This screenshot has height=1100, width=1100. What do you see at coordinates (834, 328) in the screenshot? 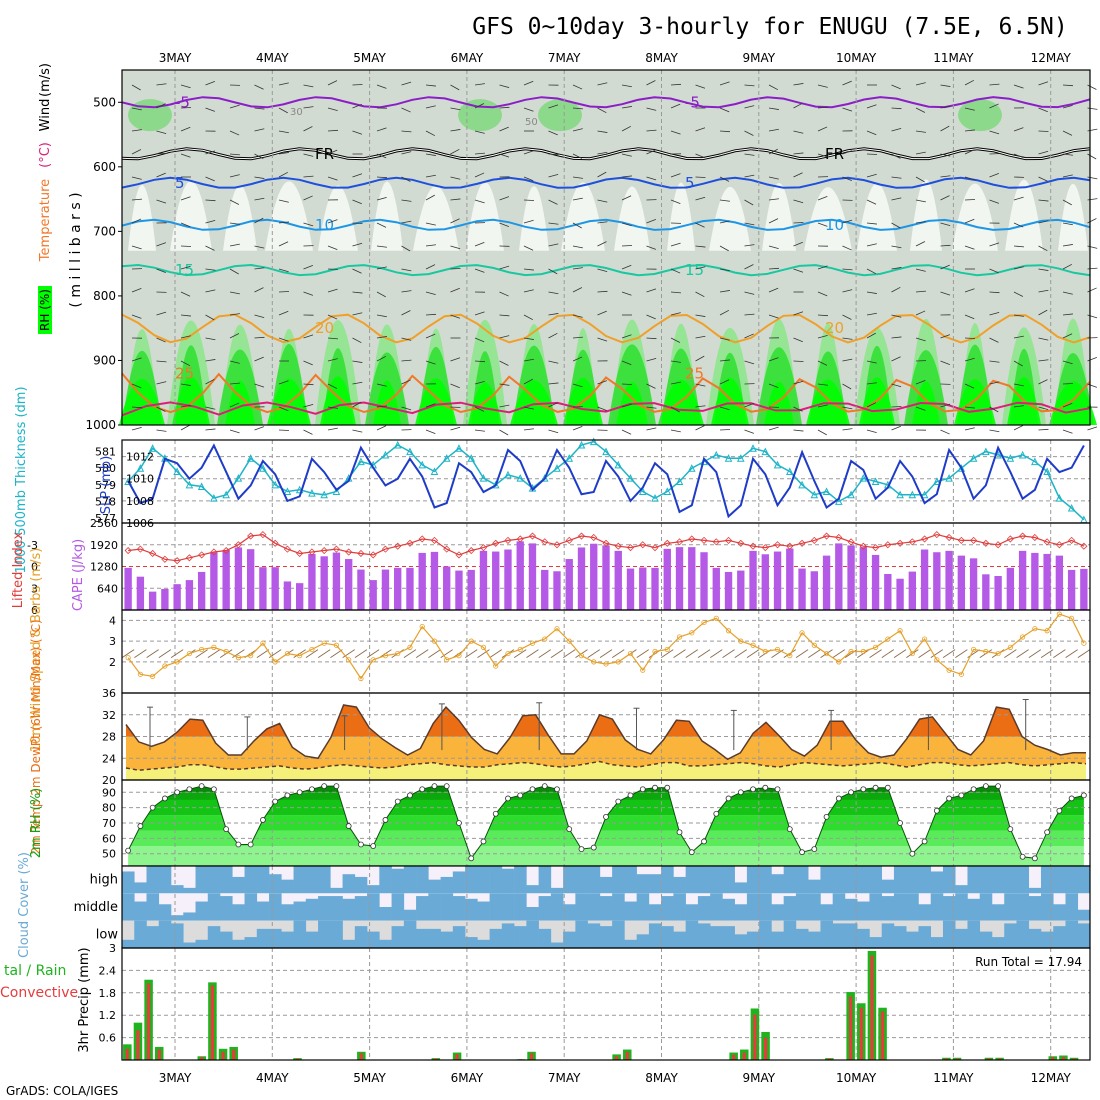
I see `isotherm-label: 20` at bounding box center [834, 328].